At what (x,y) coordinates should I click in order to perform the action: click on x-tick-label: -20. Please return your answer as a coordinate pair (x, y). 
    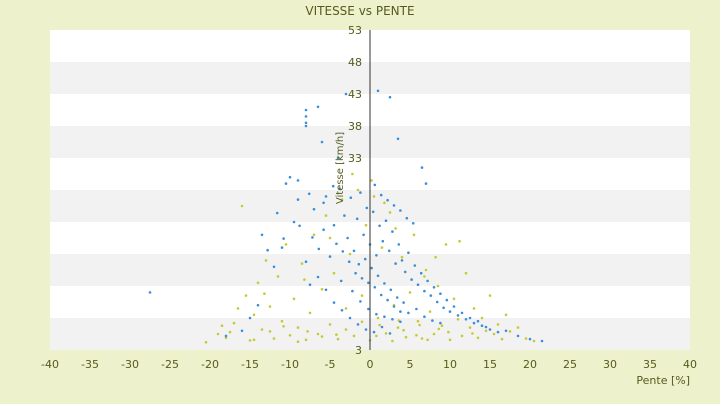
    Looking at the image, I should click on (210, 364).